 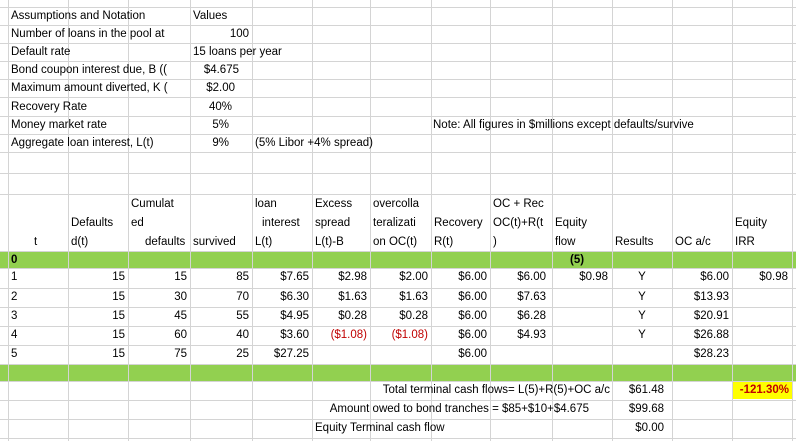 I want to click on period-cell: 3, so click(x=14, y=316).